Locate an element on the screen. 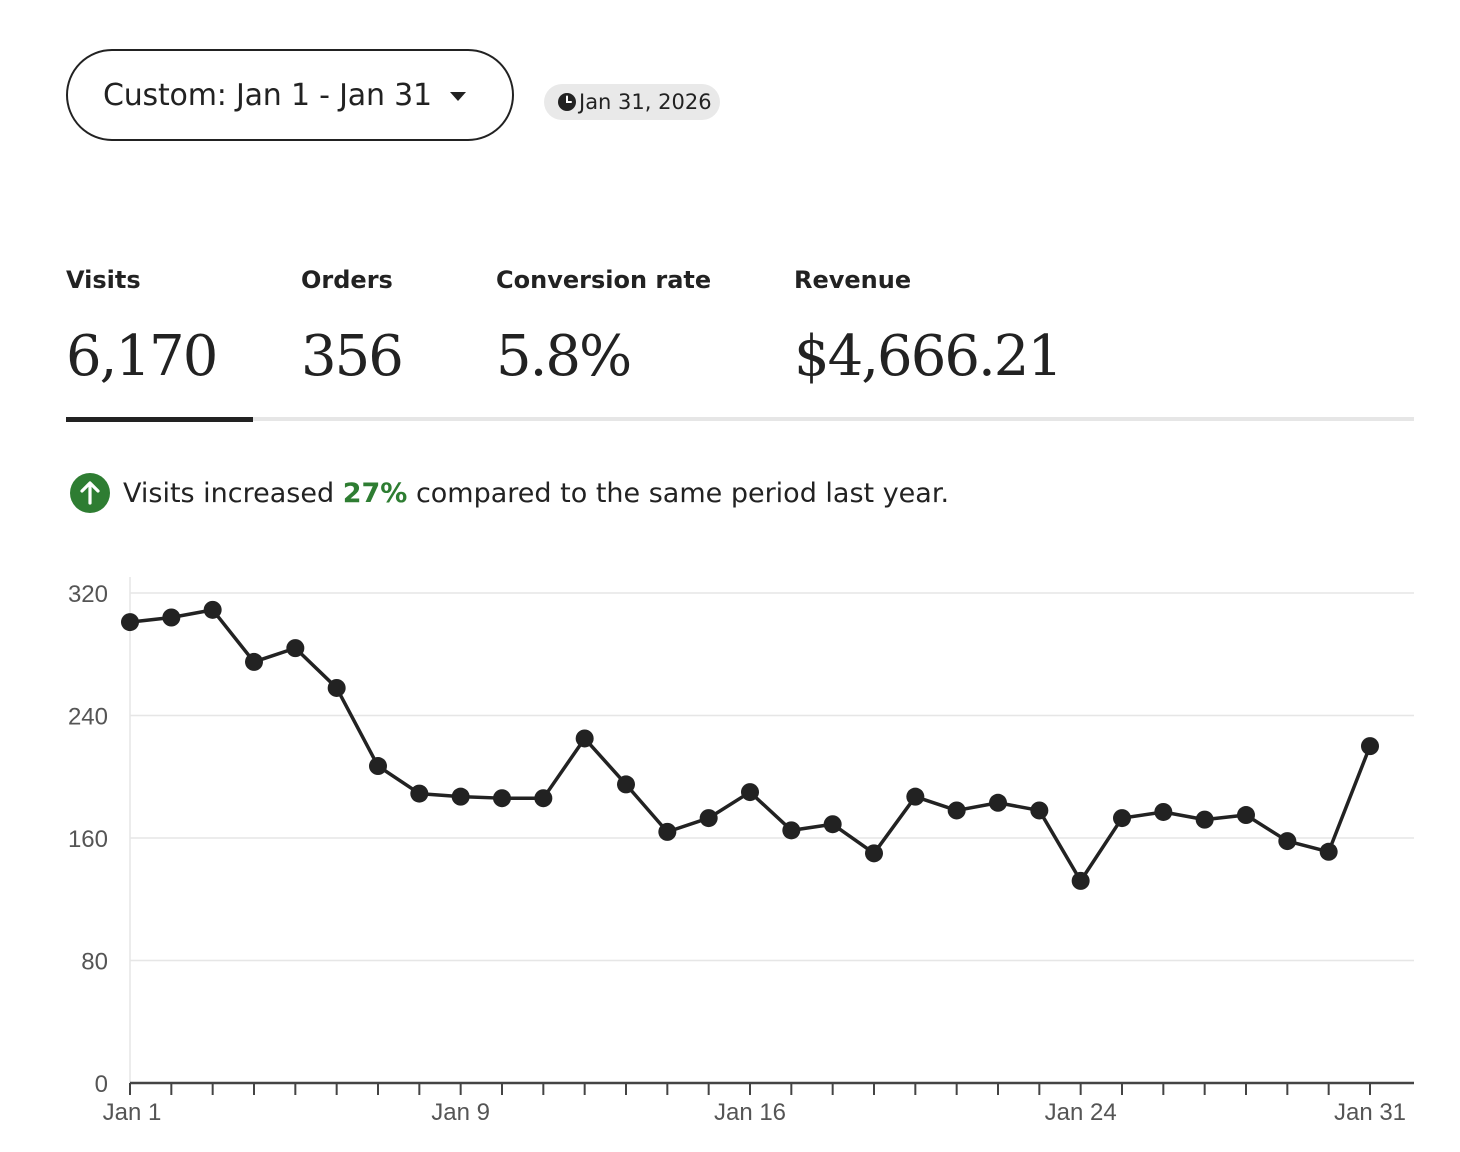  date-range-label: Custom: Jan 1 - Jan 31 is located at coordinates (267, 95).